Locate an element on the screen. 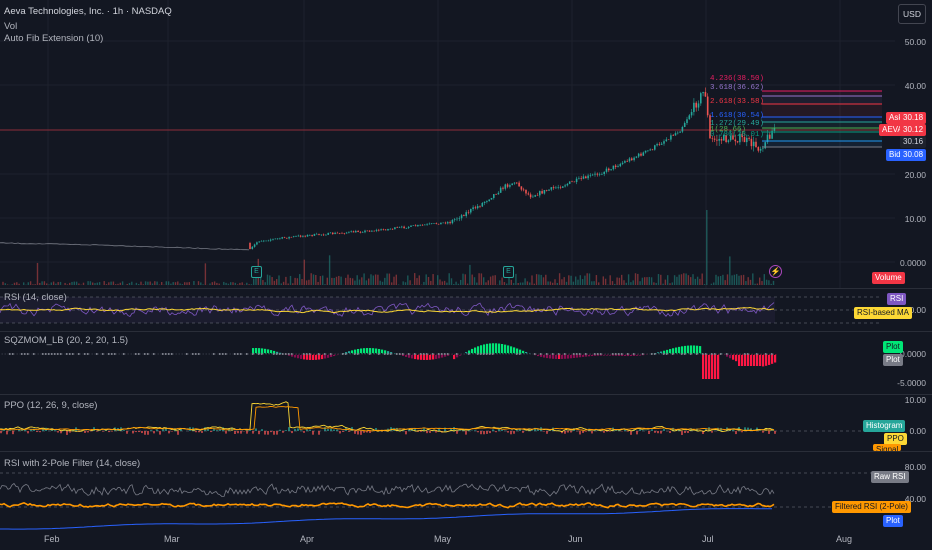 Image resolution: width=932 pixels, height=550 pixels. rsi-chart is located at coordinates (466, 310).